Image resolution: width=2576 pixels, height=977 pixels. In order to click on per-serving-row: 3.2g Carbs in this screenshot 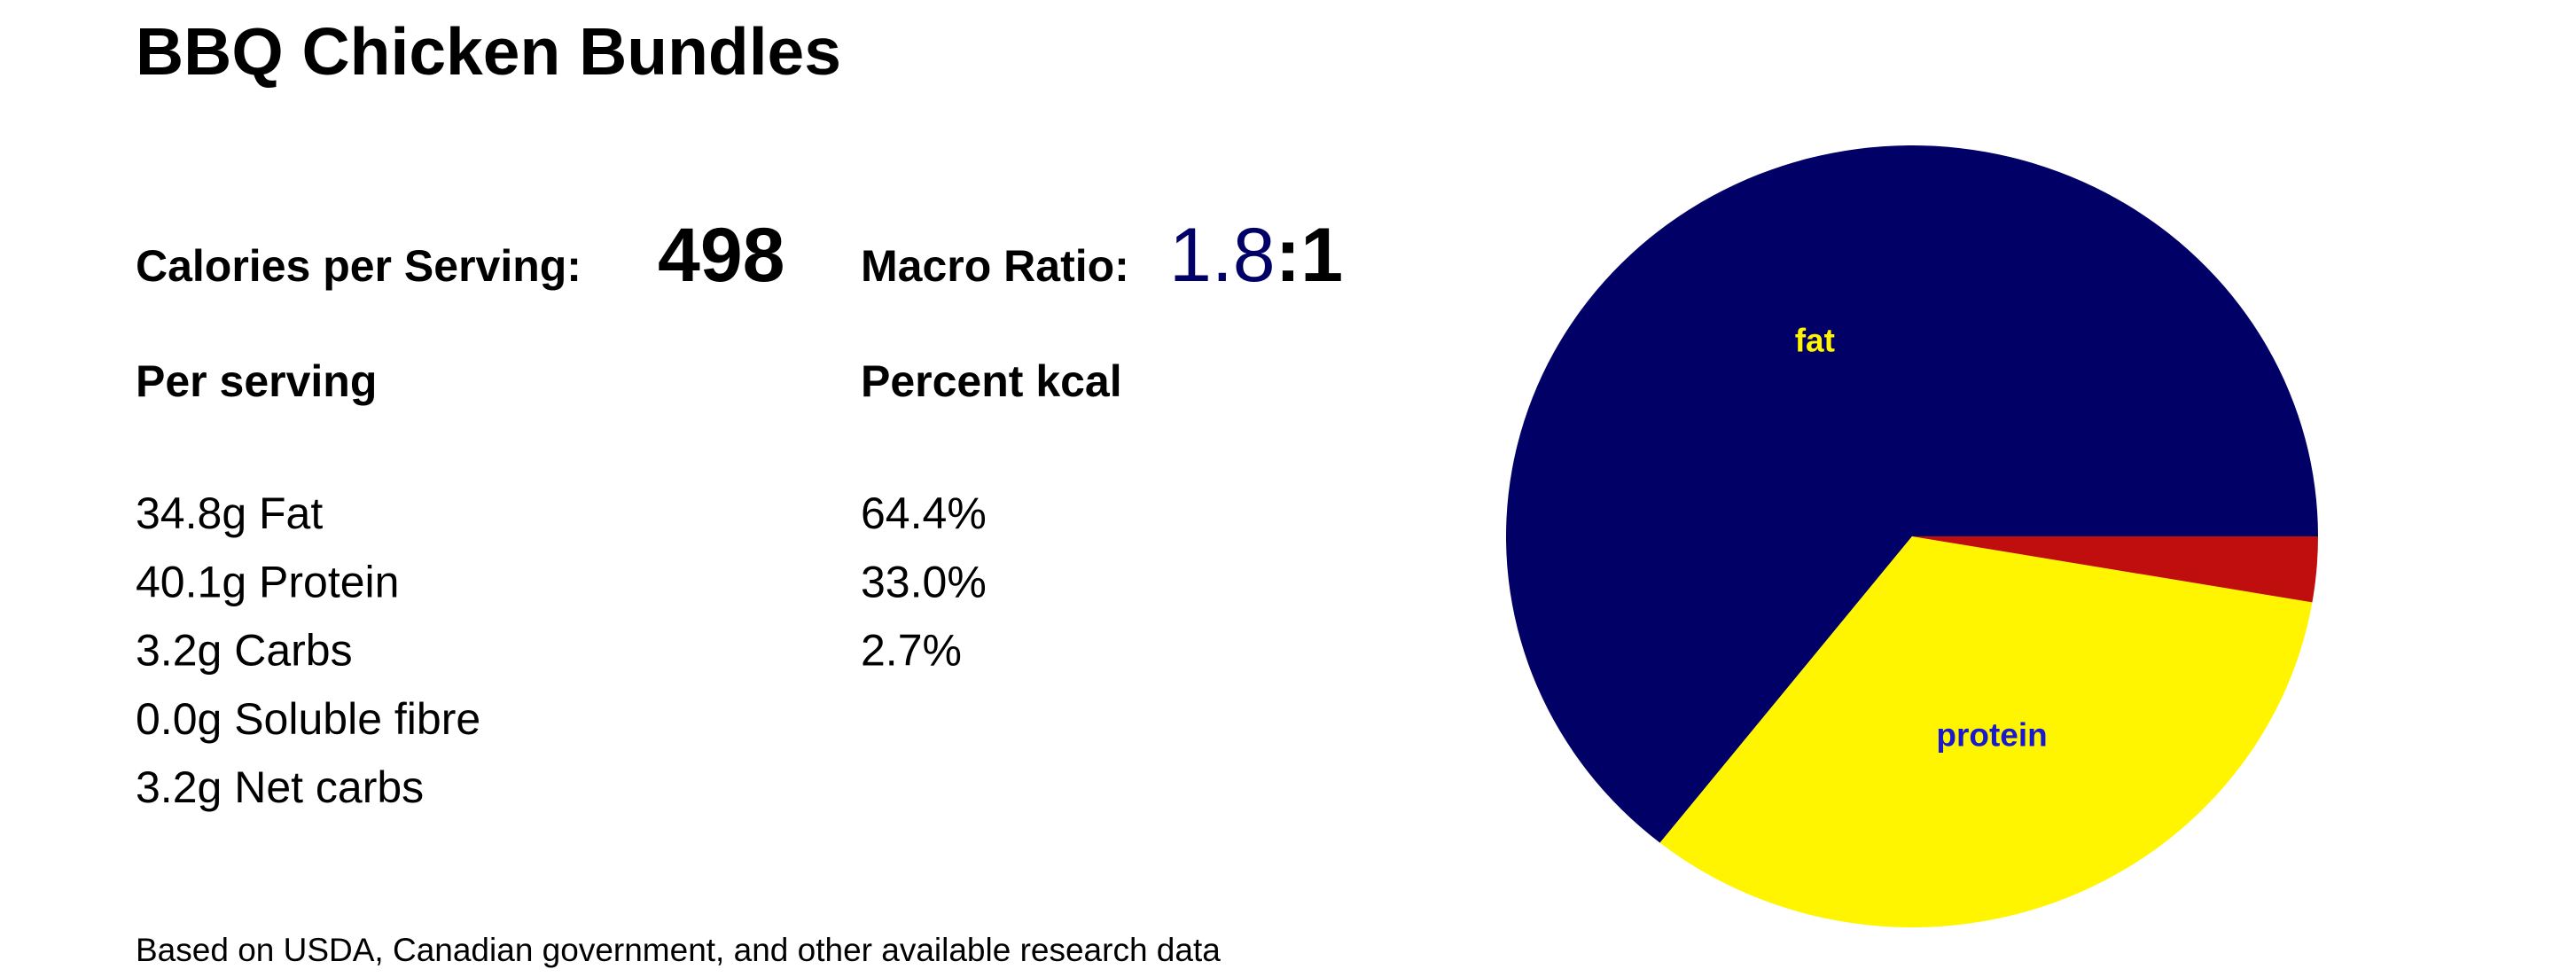, I will do `click(244, 651)`.